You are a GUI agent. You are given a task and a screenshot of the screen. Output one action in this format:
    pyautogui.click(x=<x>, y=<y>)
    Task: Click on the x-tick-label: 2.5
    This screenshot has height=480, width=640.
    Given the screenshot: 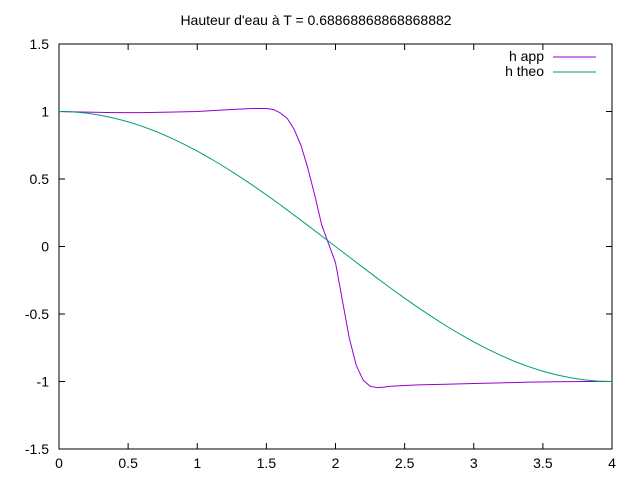 What is the action you would take?
    pyautogui.click(x=405, y=463)
    